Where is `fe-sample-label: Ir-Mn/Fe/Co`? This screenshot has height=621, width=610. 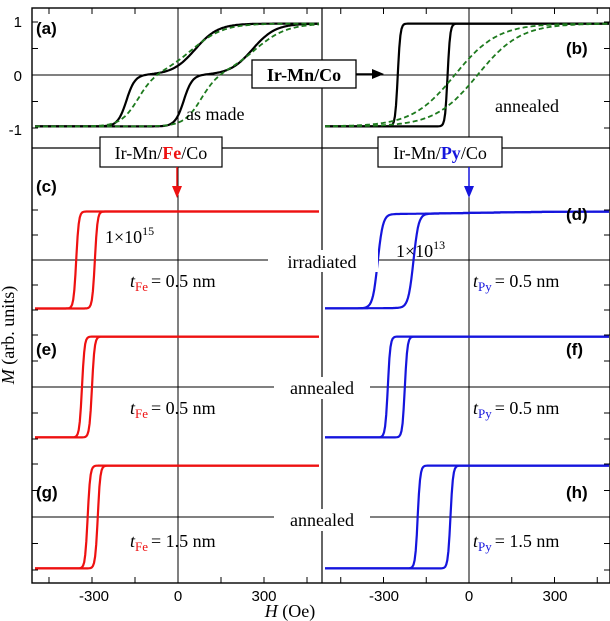 fe-sample-label: Ir-Mn/Fe/Co is located at coordinates (161, 153).